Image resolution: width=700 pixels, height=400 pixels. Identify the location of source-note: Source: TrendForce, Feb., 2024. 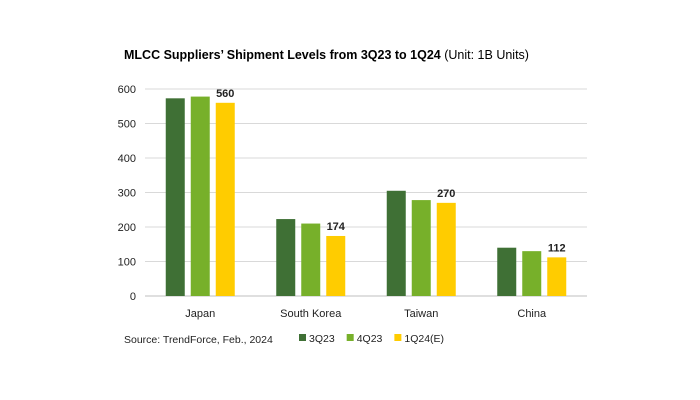
(198, 340).